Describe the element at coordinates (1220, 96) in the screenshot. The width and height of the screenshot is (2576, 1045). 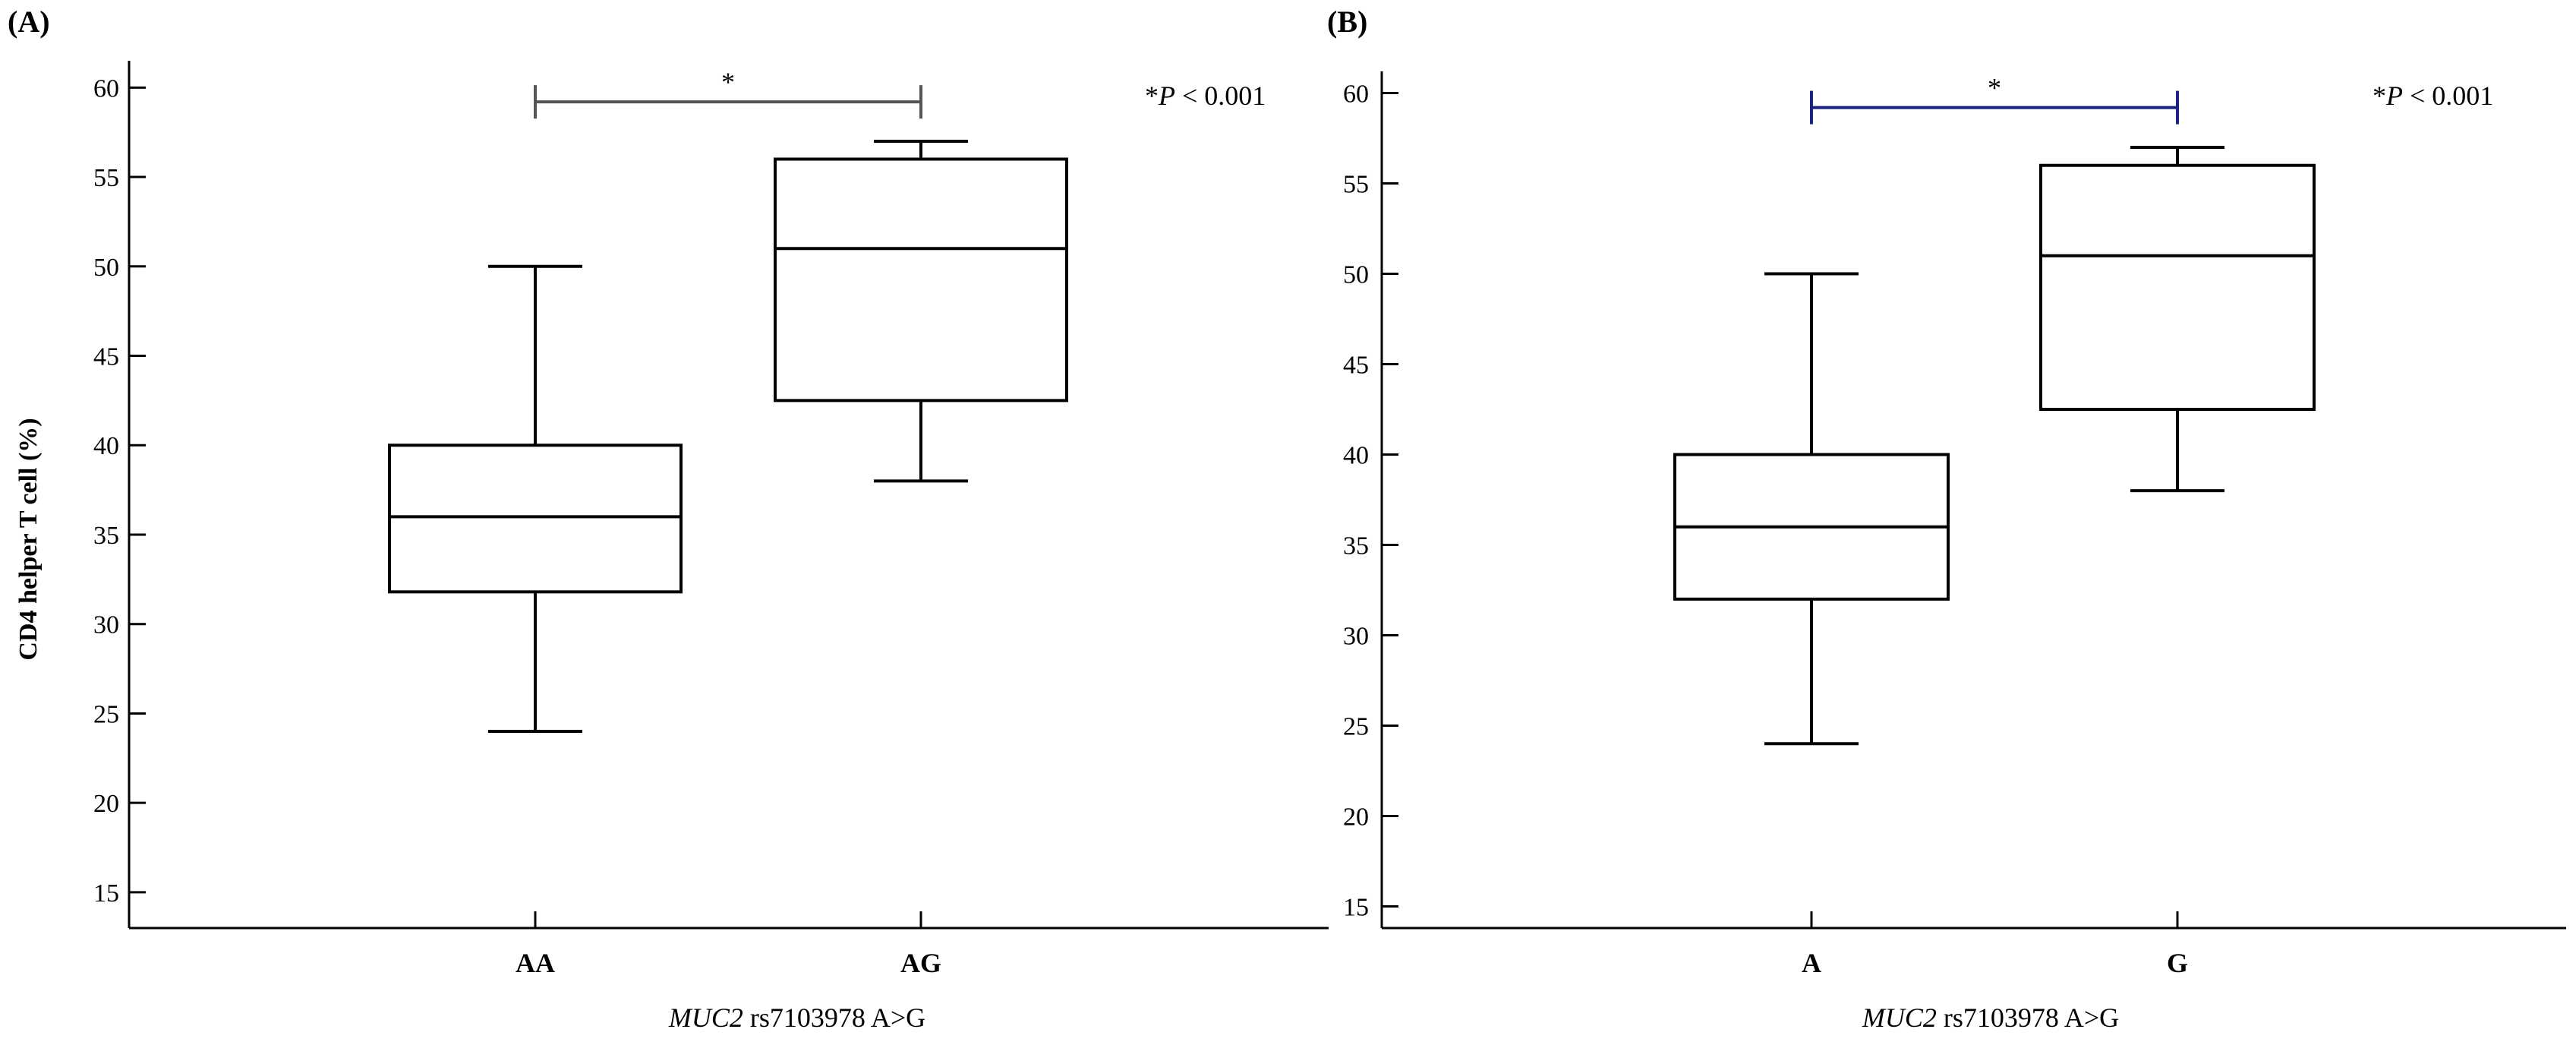
I see `p-value-text-a: < 0.001` at that location.